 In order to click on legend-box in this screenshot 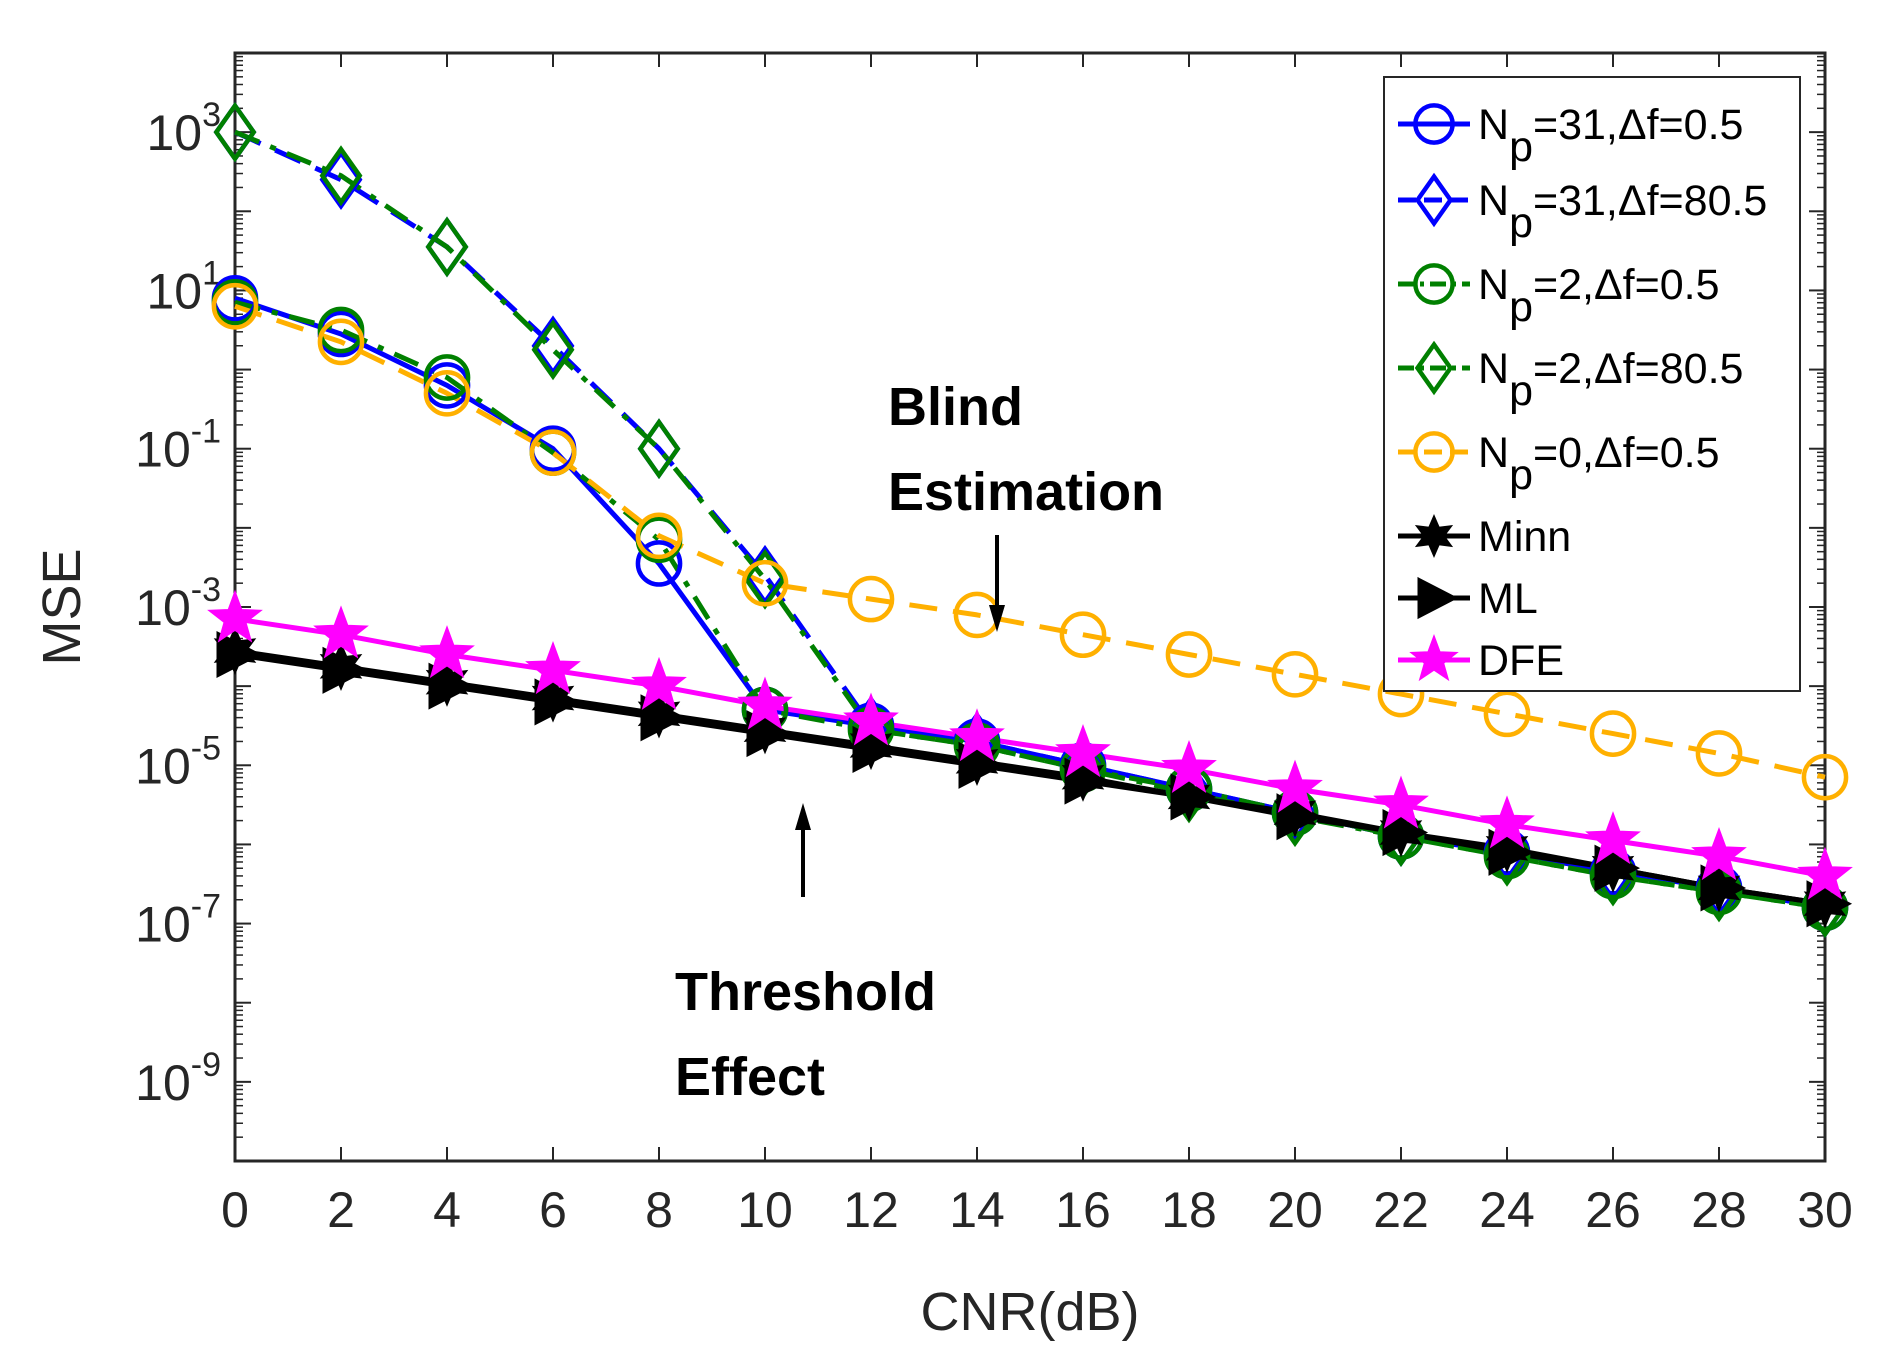, I will do `click(1592, 384)`.